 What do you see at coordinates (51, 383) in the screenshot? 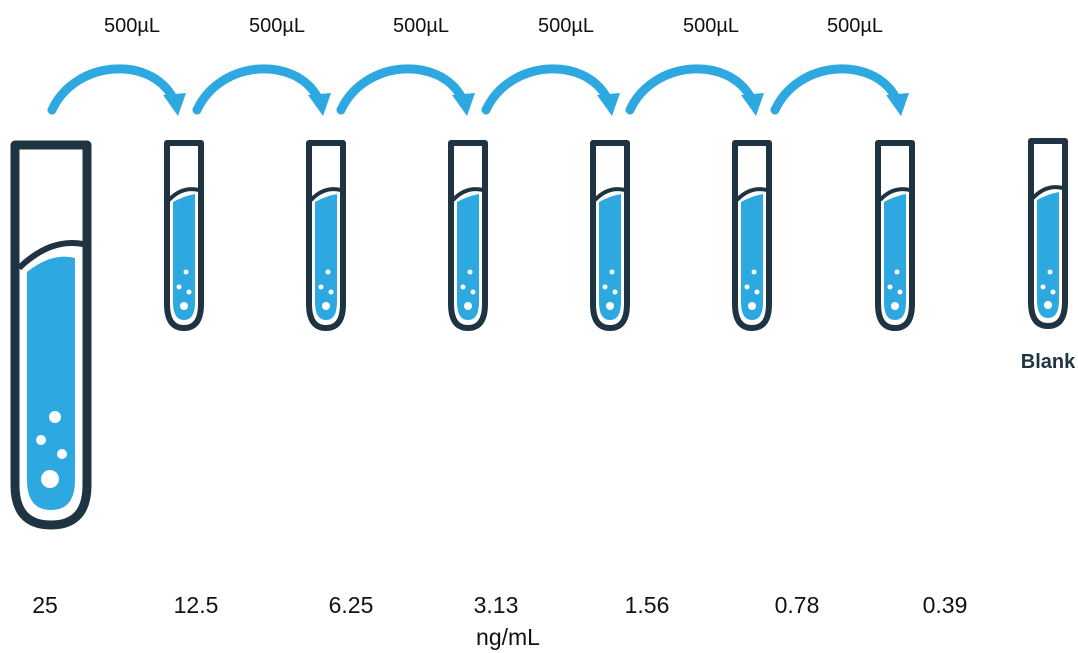
I see `stock-liquid` at bounding box center [51, 383].